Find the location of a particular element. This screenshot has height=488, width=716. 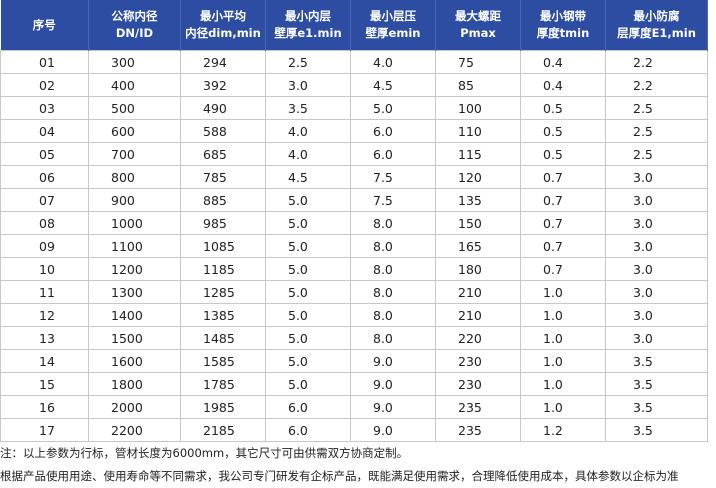

header-text: 最小层压 is located at coordinates (393, 16).